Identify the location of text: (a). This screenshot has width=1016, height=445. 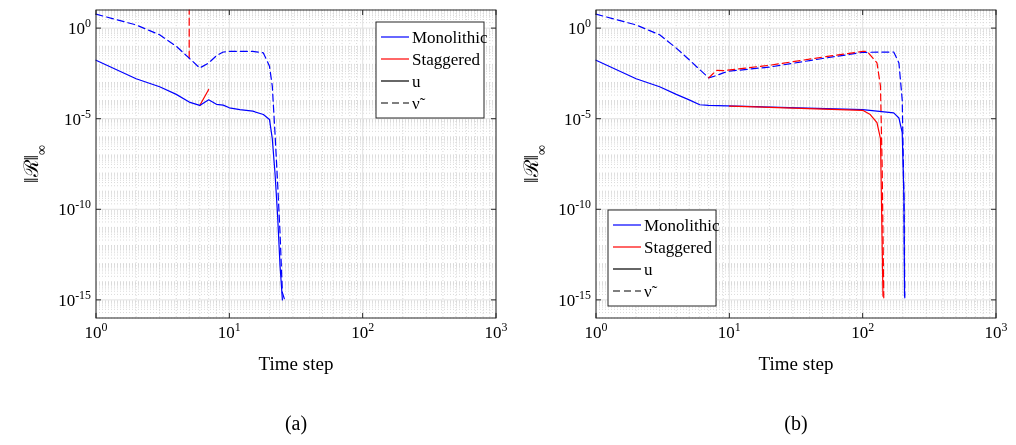
(296, 423).